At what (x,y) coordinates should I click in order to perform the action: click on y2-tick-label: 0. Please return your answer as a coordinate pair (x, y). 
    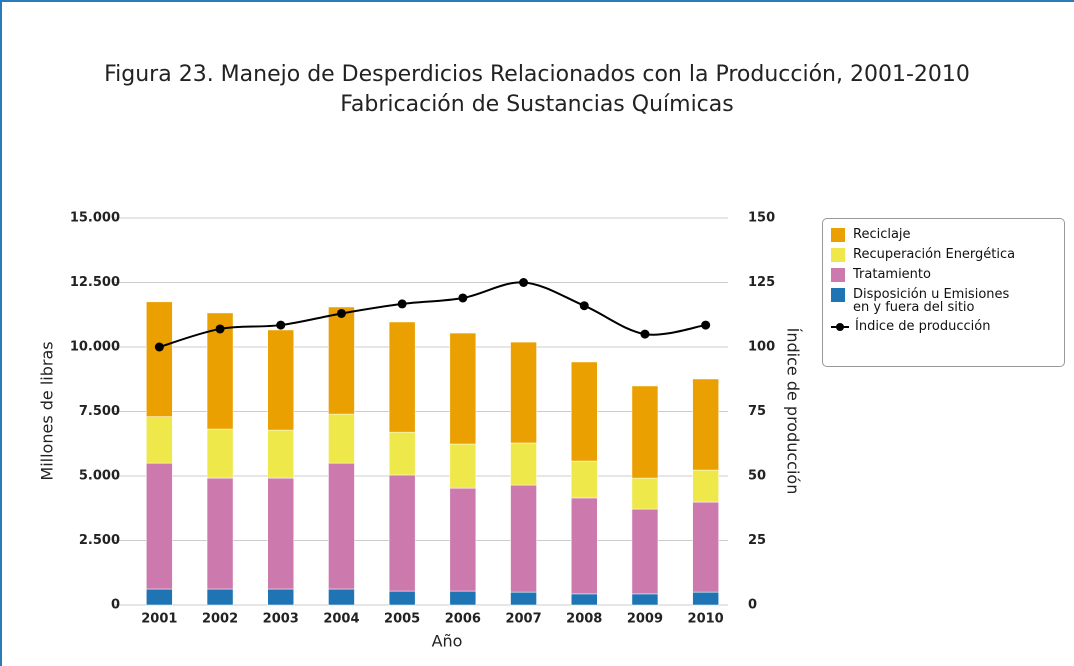
    Looking at the image, I should click on (752, 605).